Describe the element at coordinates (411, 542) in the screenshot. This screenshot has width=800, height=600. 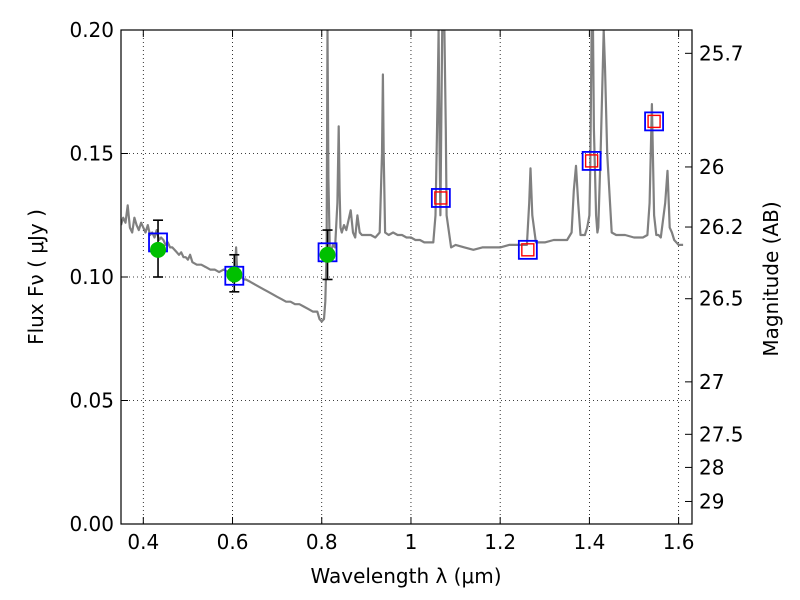
I see `x-tick-label: 1` at that location.